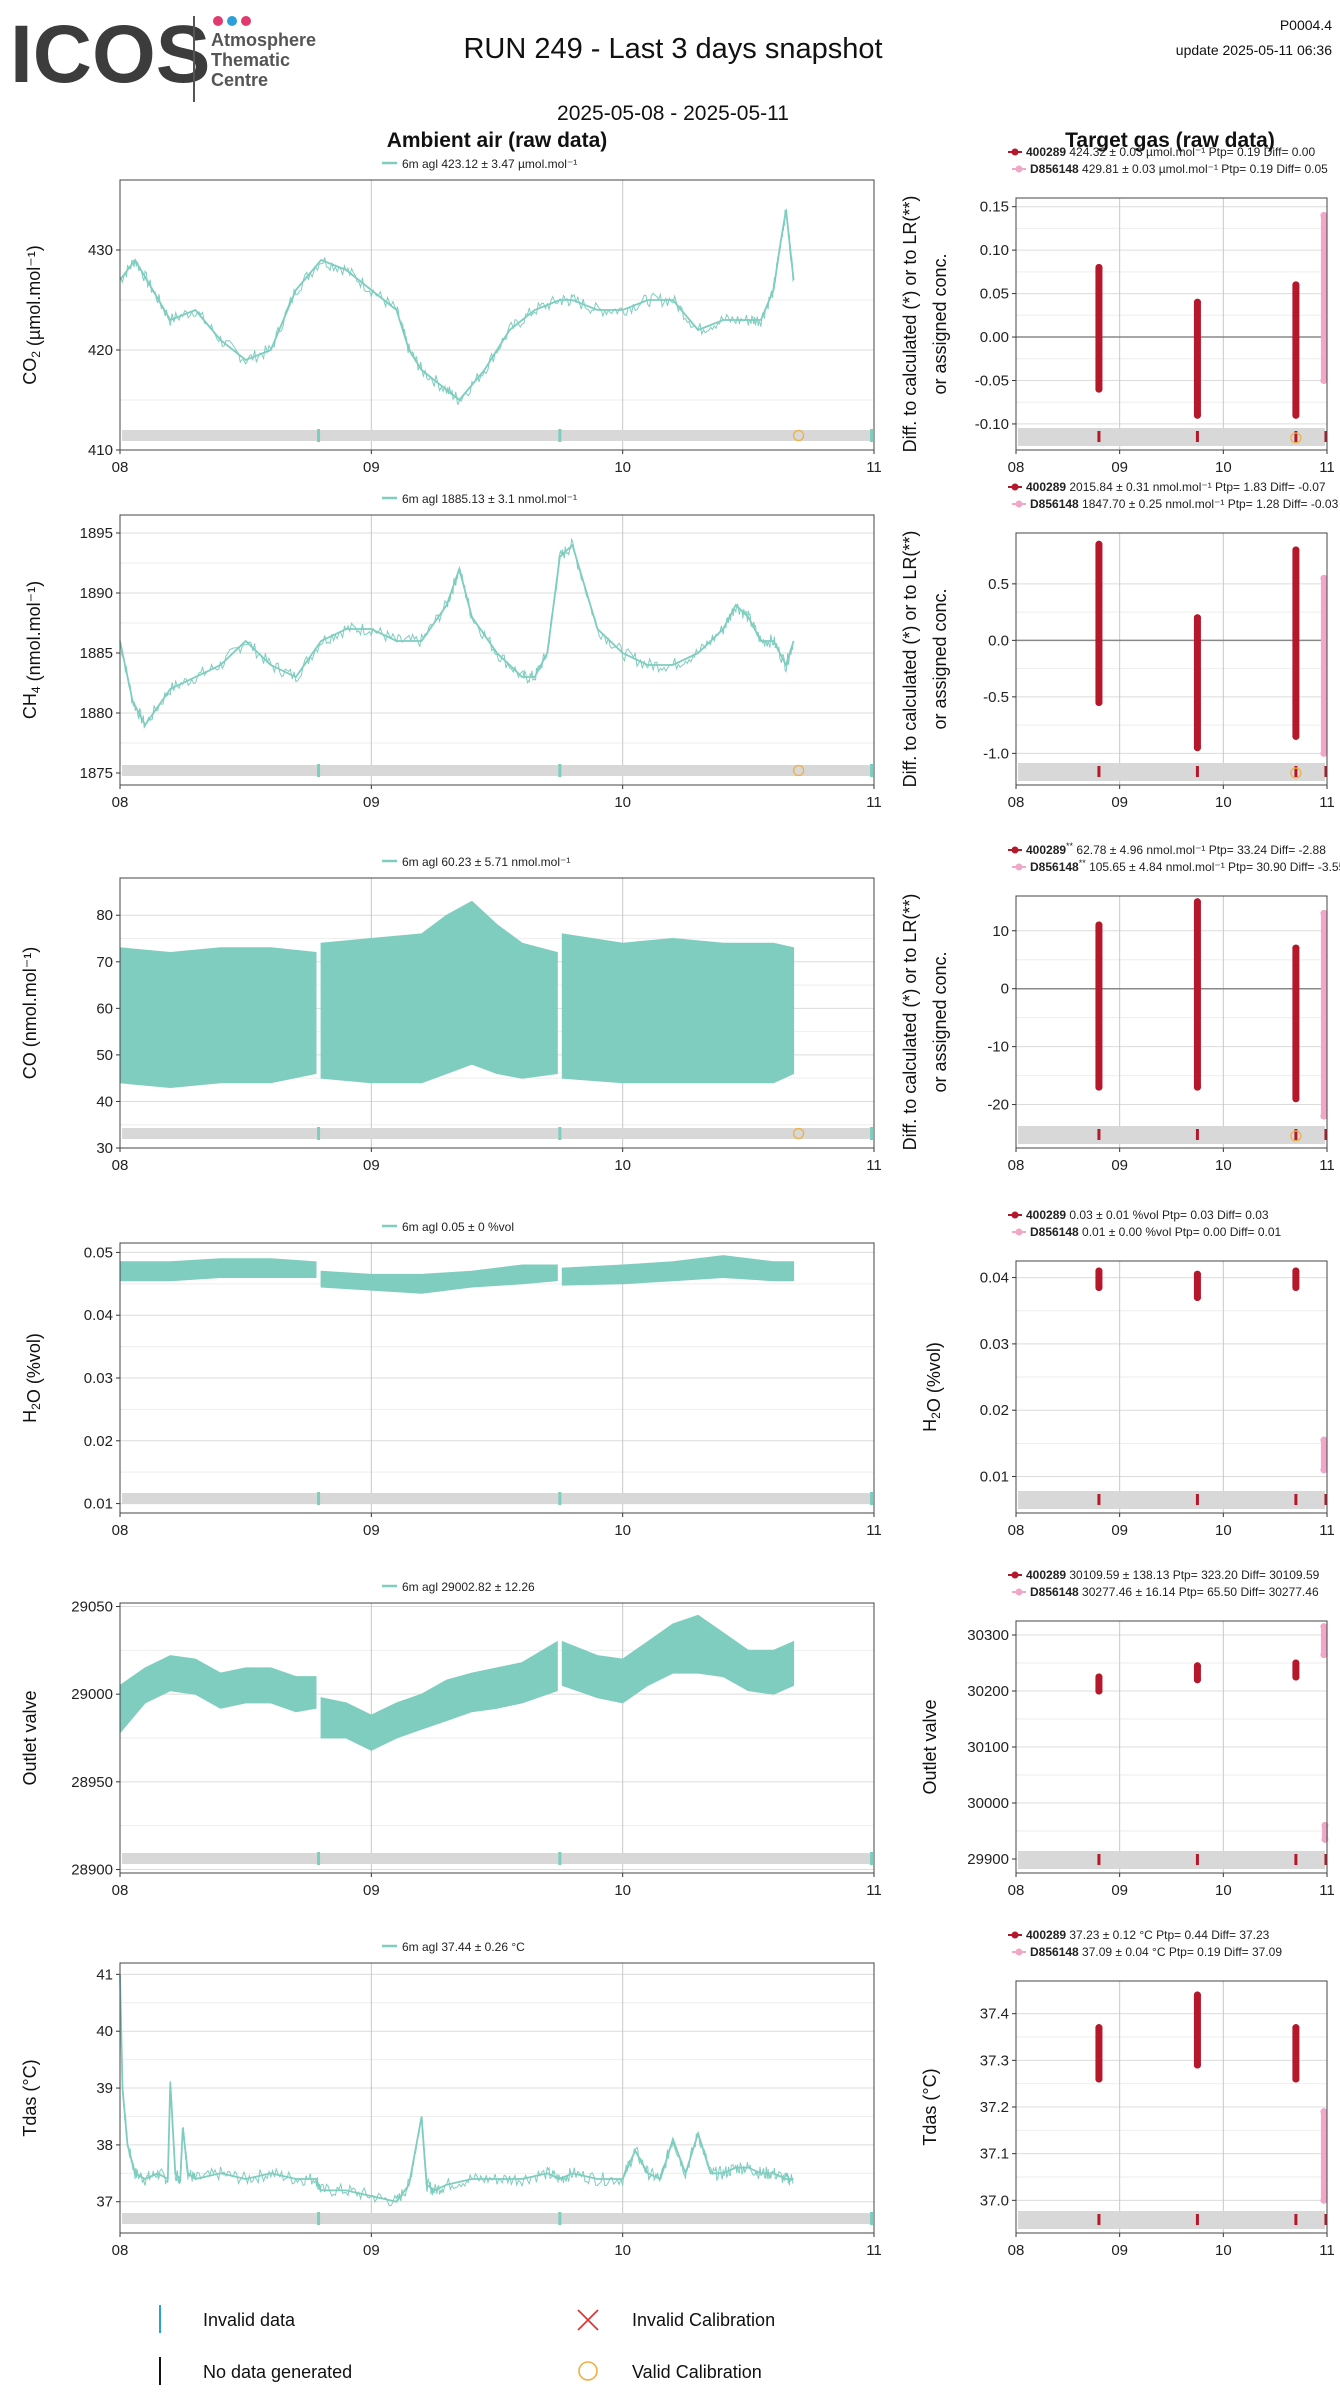 The width and height of the screenshot is (1340, 2400). What do you see at coordinates (994, 2200) in the screenshot?
I see `y-tick-label: 37.0` at bounding box center [994, 2200].